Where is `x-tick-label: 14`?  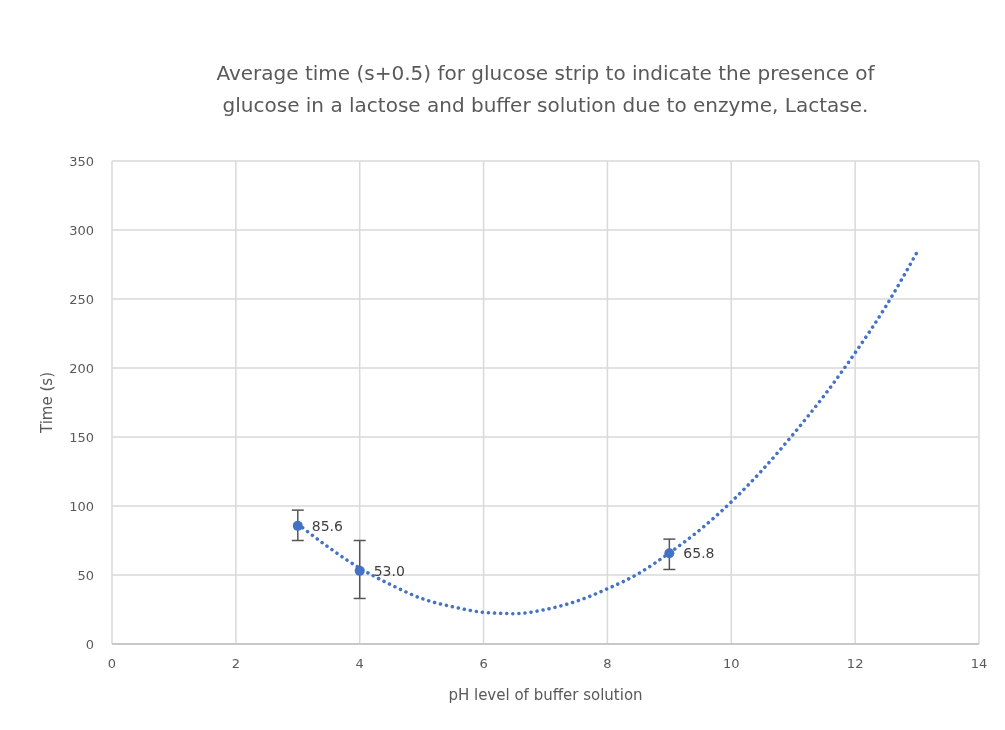
x-tick-label: 14 is located at coordinates (979, 663).